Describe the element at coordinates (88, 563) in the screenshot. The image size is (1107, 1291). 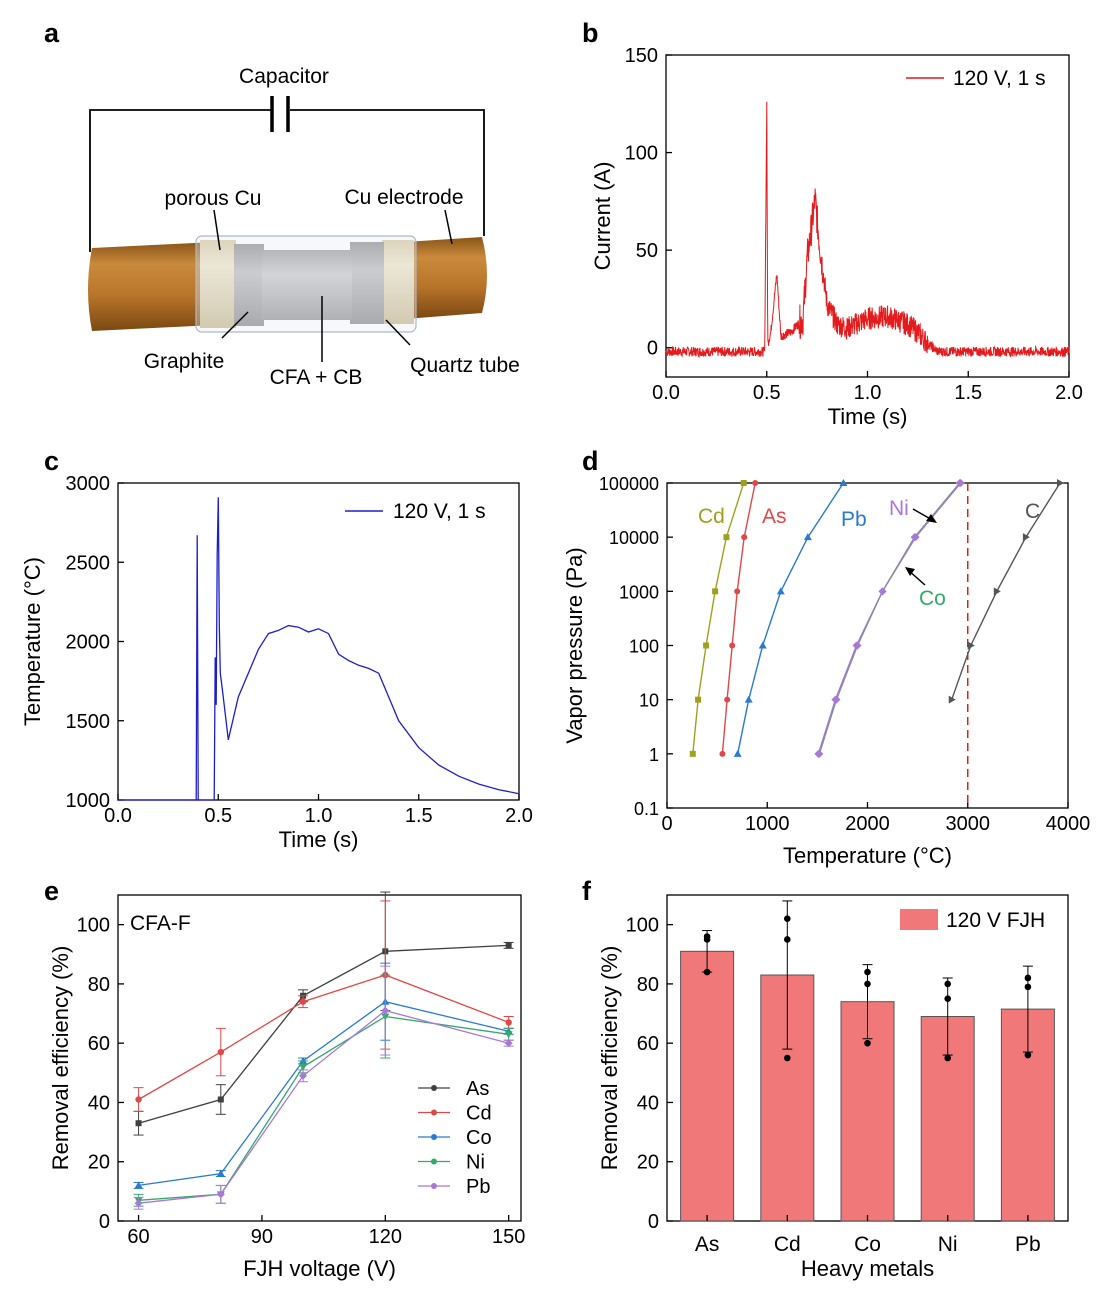
I see `temperature-y-tick-label: 2500` at that location.